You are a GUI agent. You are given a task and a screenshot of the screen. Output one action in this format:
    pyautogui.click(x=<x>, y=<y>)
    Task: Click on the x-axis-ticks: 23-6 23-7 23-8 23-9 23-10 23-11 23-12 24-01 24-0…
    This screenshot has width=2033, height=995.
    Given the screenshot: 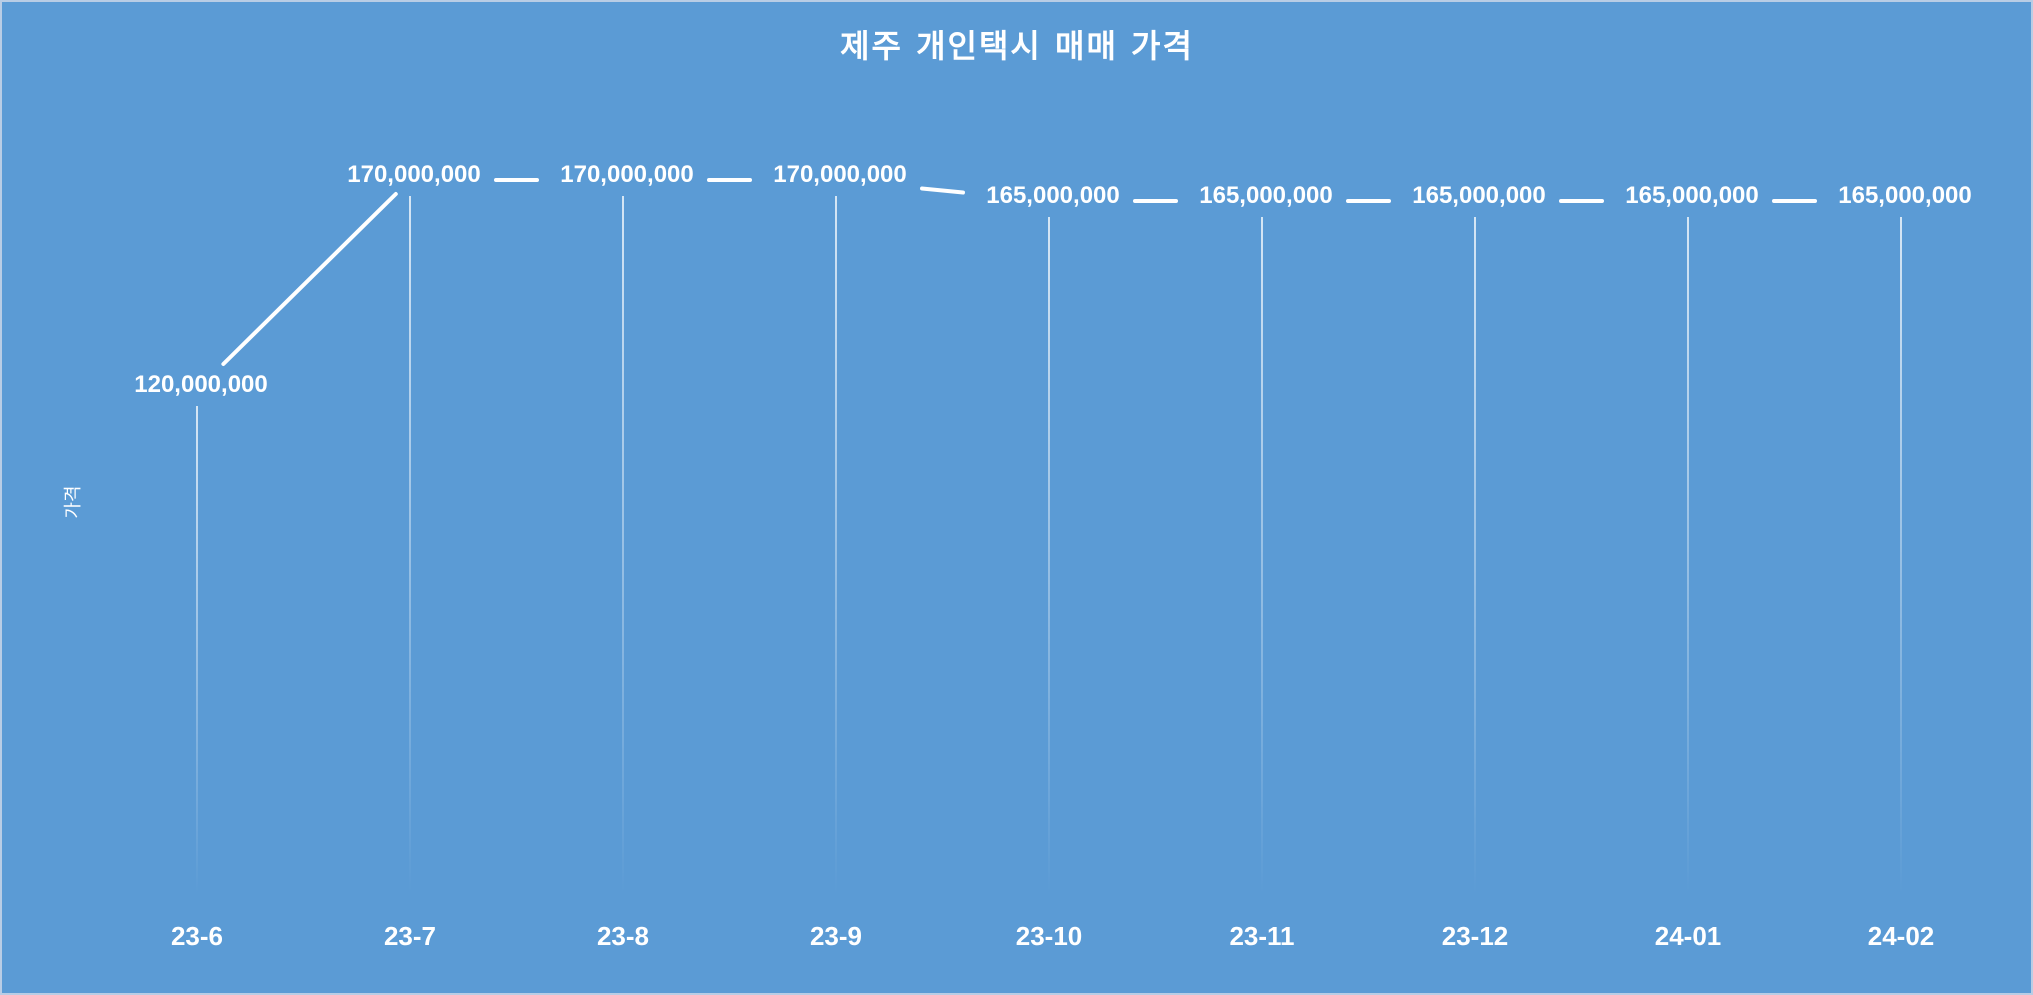 What is the action you would take?
    pyautogui.click(x=1052, y=936)
    